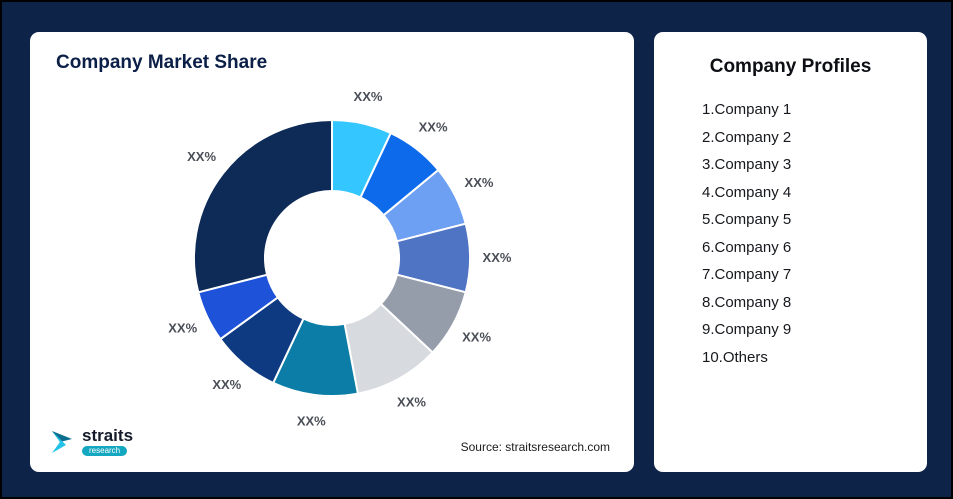 The image size is (953, 499). I want to click on straits-logo-text: straits research, so click(107, 441).